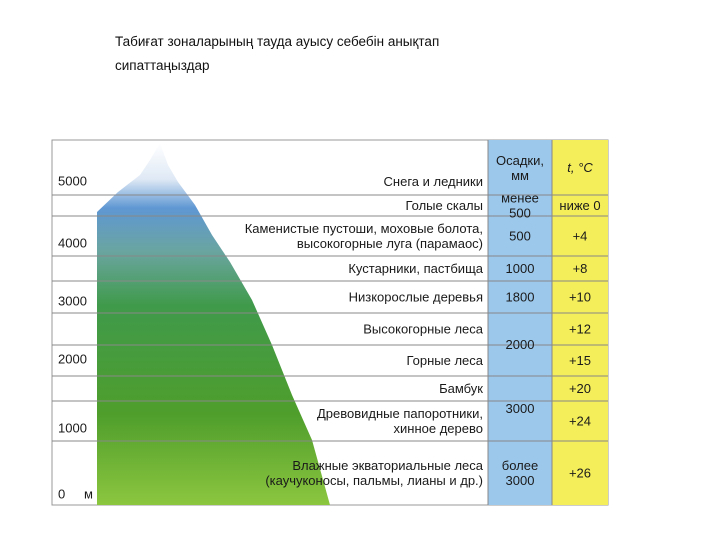 Image resolution: width=720 pixels, height=545 pixels. I want to click on temp-value: +8, so click(580, 268).